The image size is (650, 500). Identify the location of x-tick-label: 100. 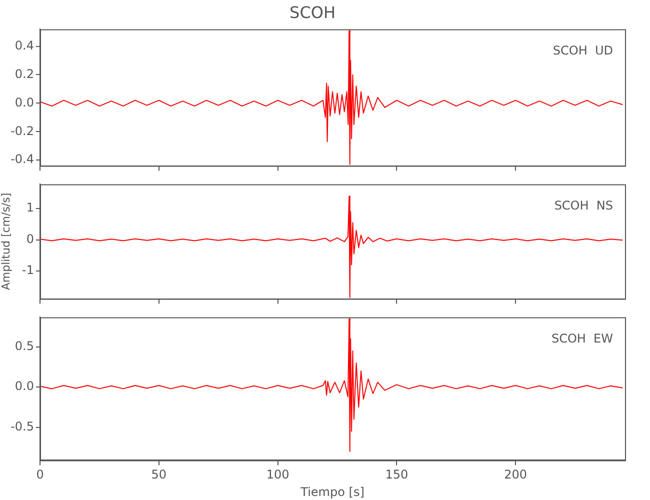
(278, 475).